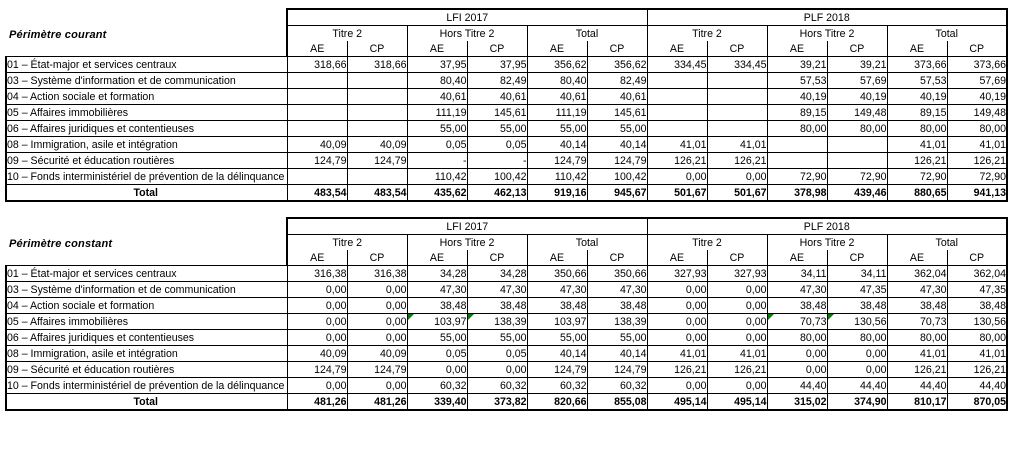 The width and height of the screenshot is (1013, 450). What do you see at coordinates (497, 337) in the screenshot?
I see `value-cell: 55,00` at bounding box center [497, 337].